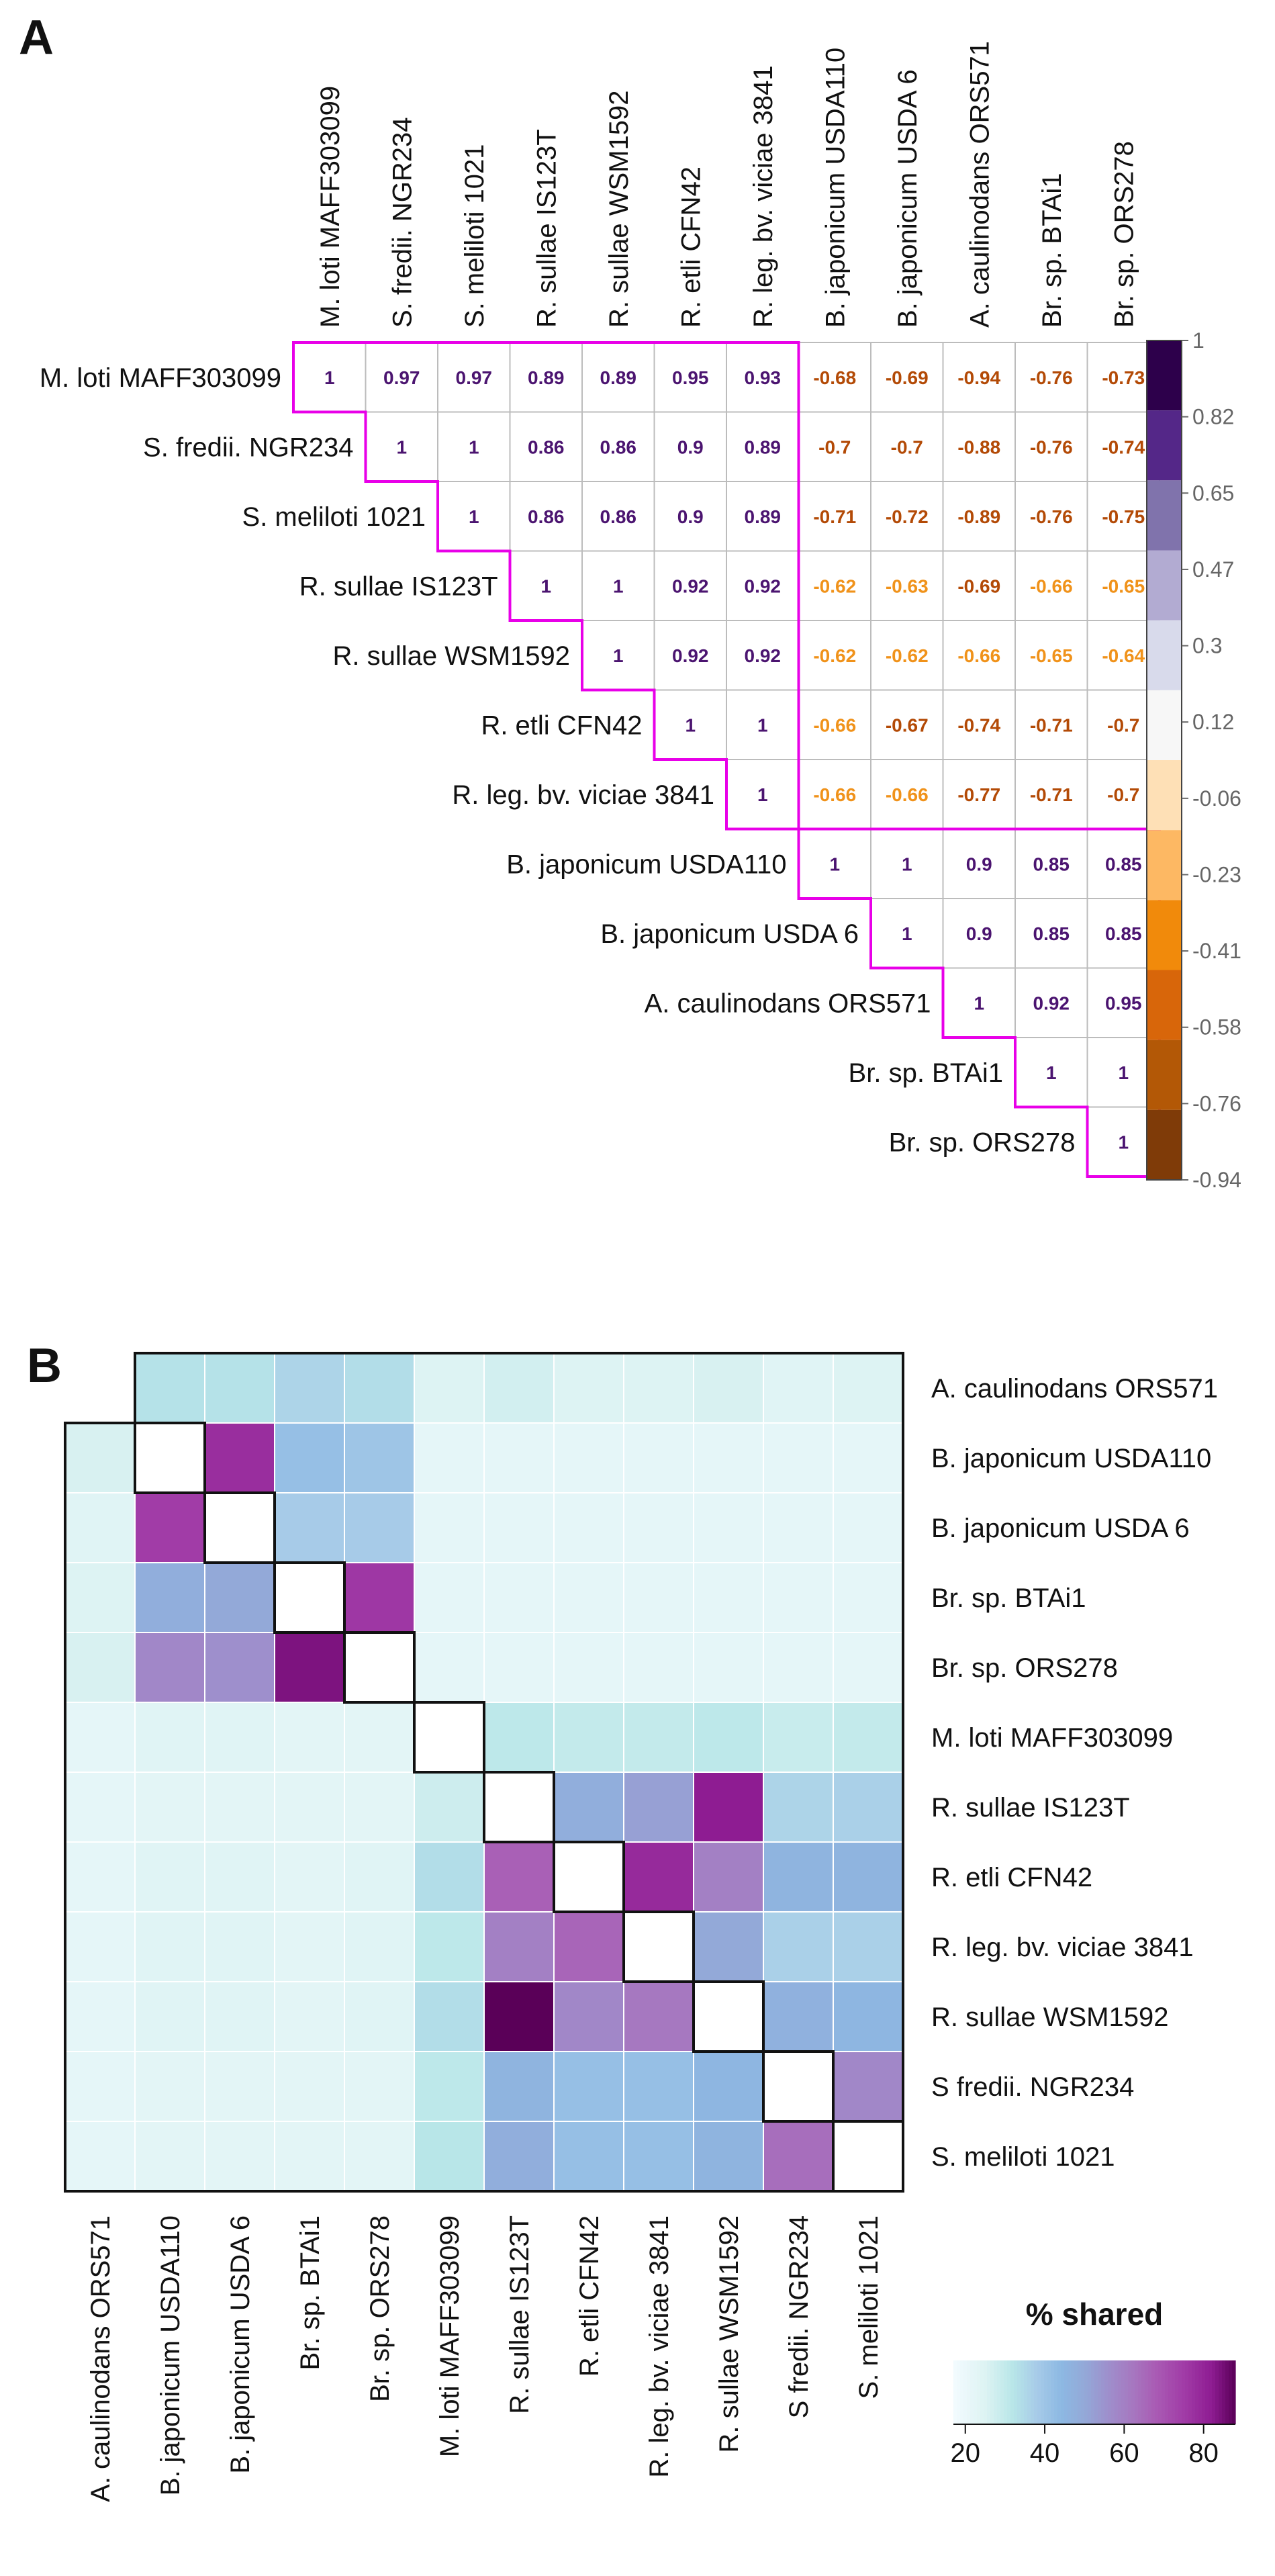 This screenshot has height=2576, width=1275. Describe the element at coordinates (1051, 446) in the screenshot. I see `cell-value-label: -0.76` at that location.